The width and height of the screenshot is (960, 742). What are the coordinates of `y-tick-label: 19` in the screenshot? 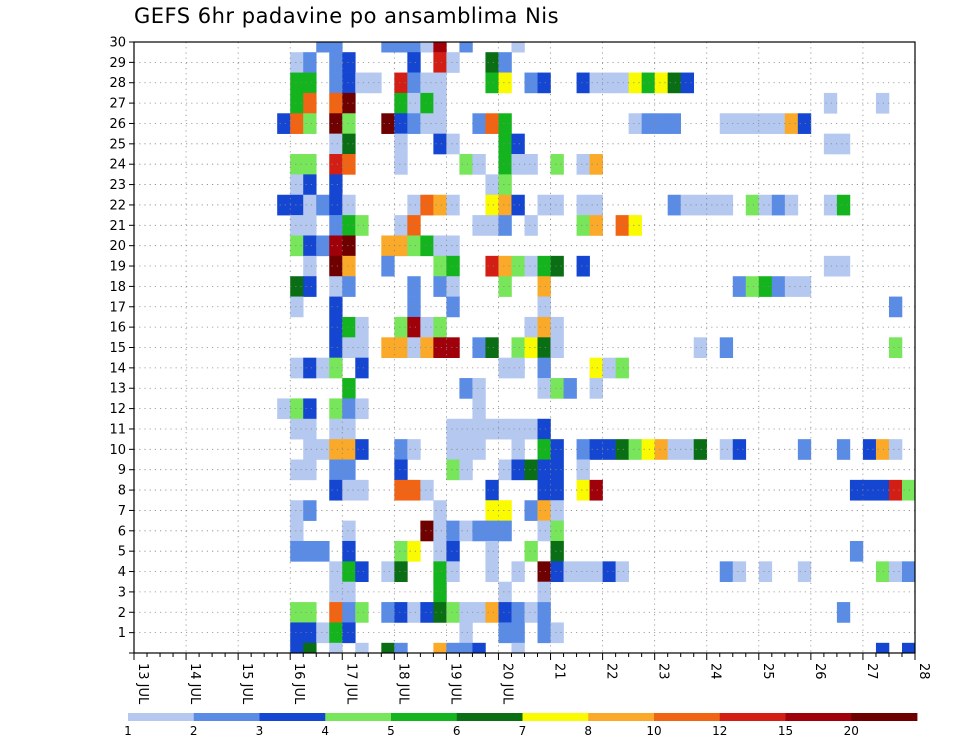 It's located at (117, 267).